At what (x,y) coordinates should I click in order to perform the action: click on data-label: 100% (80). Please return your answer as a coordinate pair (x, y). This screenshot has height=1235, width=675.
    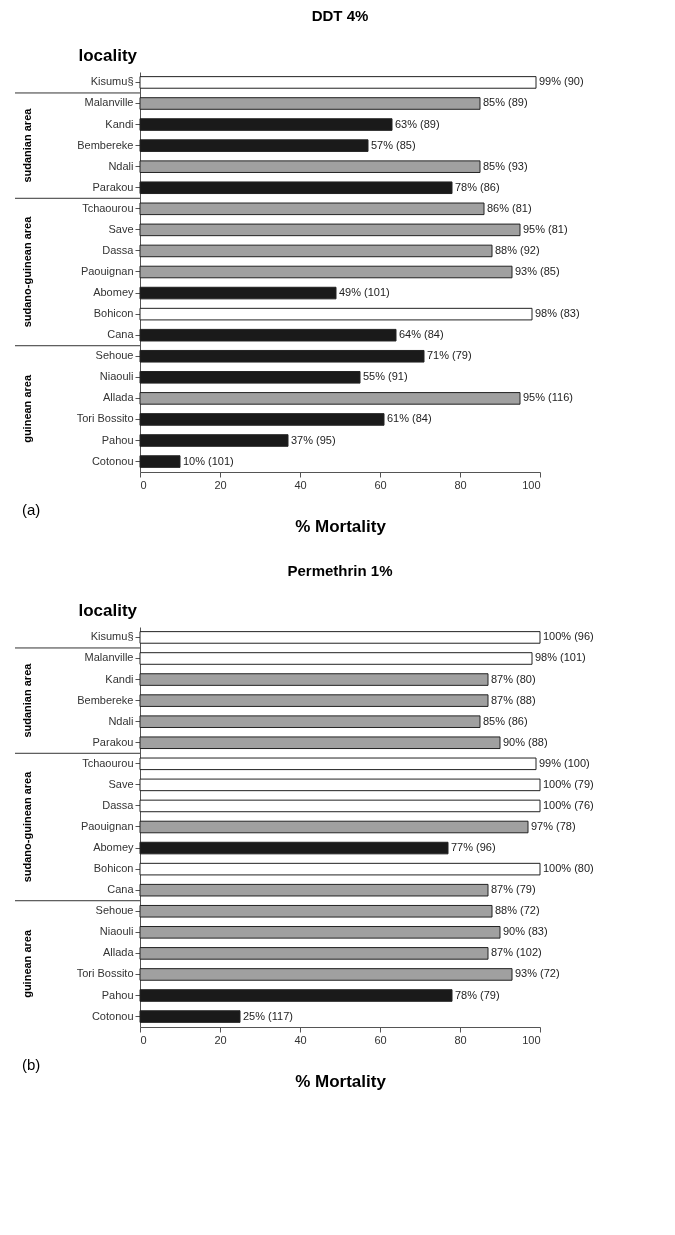
    Looking at the image, I should click on (568, 868).